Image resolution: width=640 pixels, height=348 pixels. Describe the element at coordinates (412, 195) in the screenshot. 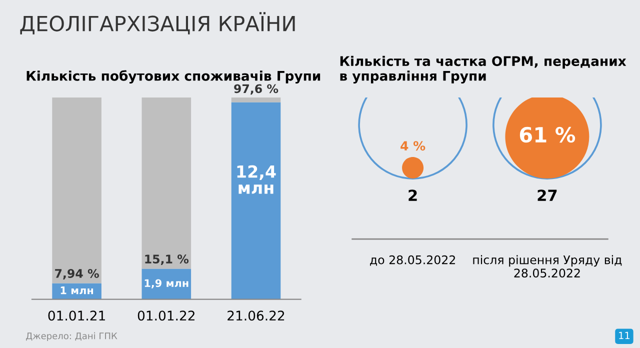

I see `text: 2` at that location.